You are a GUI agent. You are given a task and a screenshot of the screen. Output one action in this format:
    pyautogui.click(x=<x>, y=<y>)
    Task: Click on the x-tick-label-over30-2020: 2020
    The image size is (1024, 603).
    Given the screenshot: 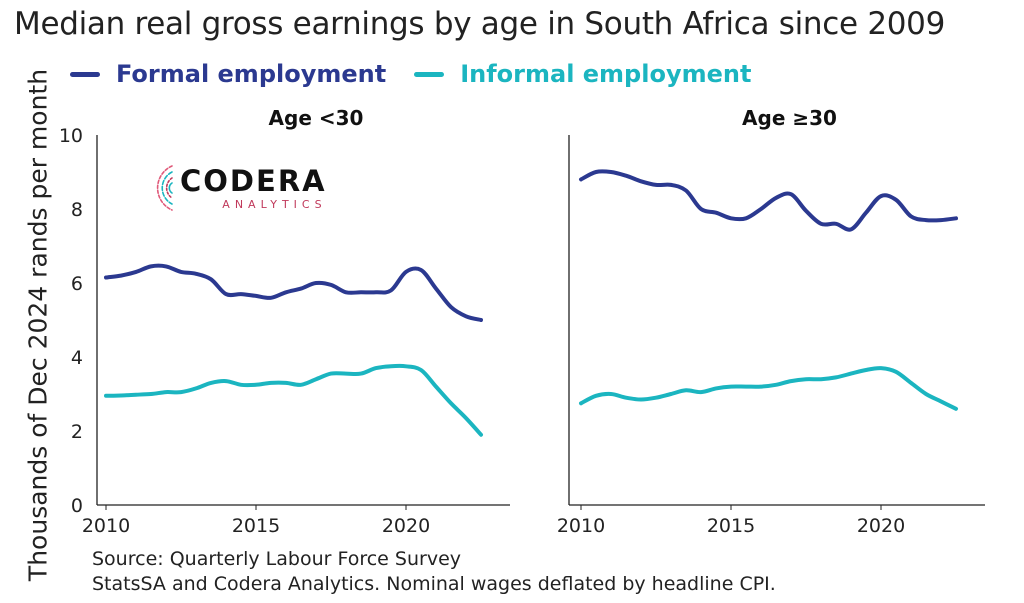 What is the action you would take?
    pyautogui.click(x=881, y=526)
    